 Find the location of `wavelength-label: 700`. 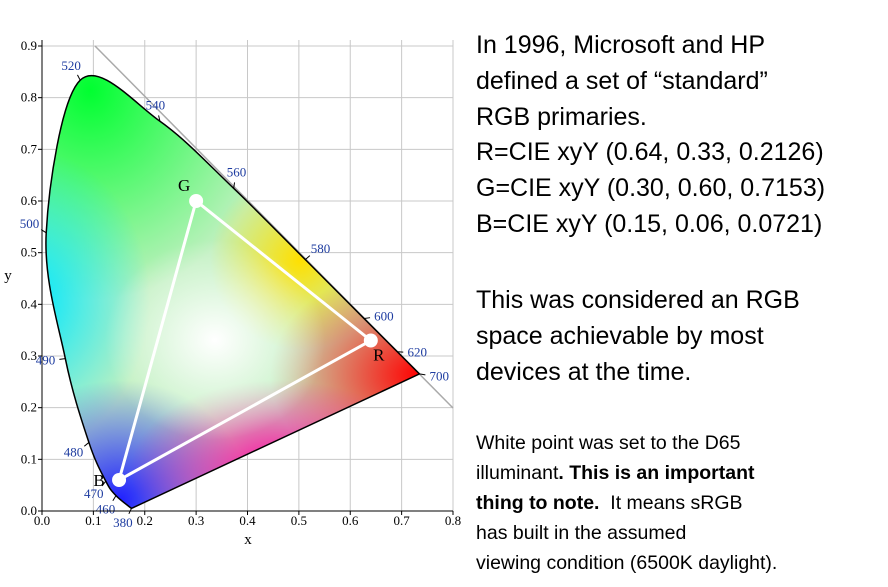

wavelength-label: 700 is located at coordinates (439, 375).